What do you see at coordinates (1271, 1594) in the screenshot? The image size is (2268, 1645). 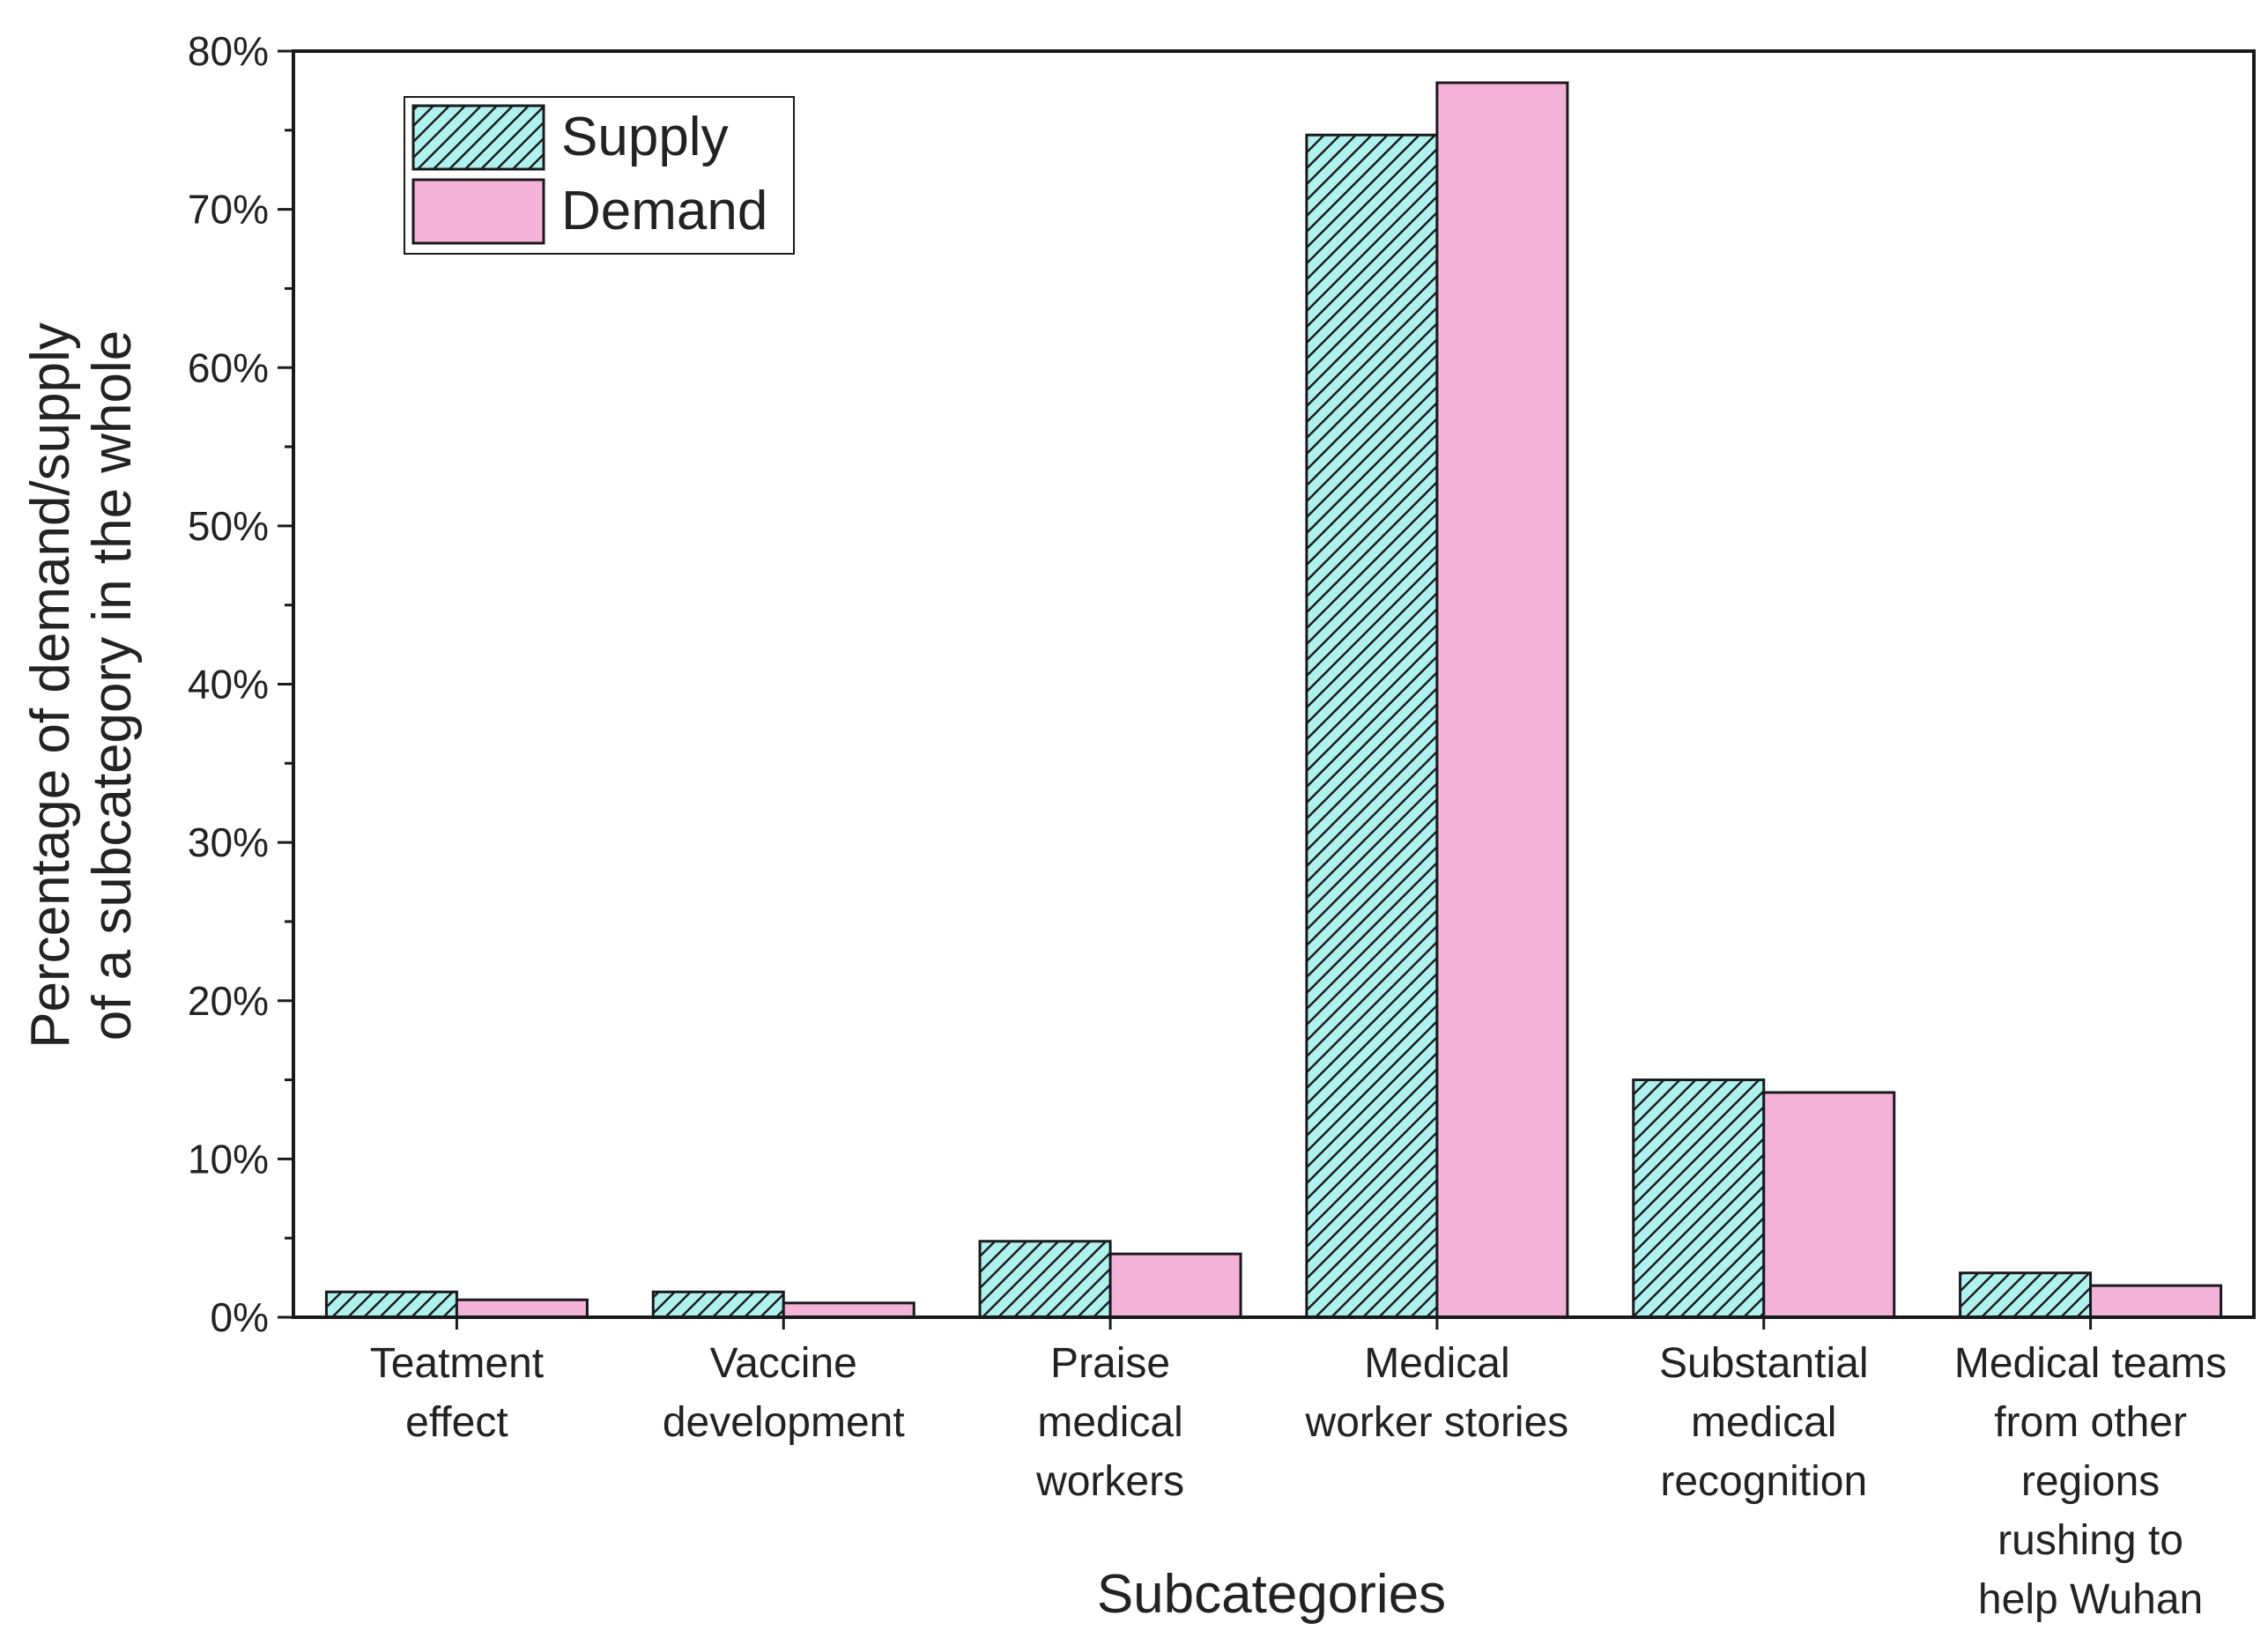 I see `x-axis-title: Subcategories` at bounding box center [1271, 1594].